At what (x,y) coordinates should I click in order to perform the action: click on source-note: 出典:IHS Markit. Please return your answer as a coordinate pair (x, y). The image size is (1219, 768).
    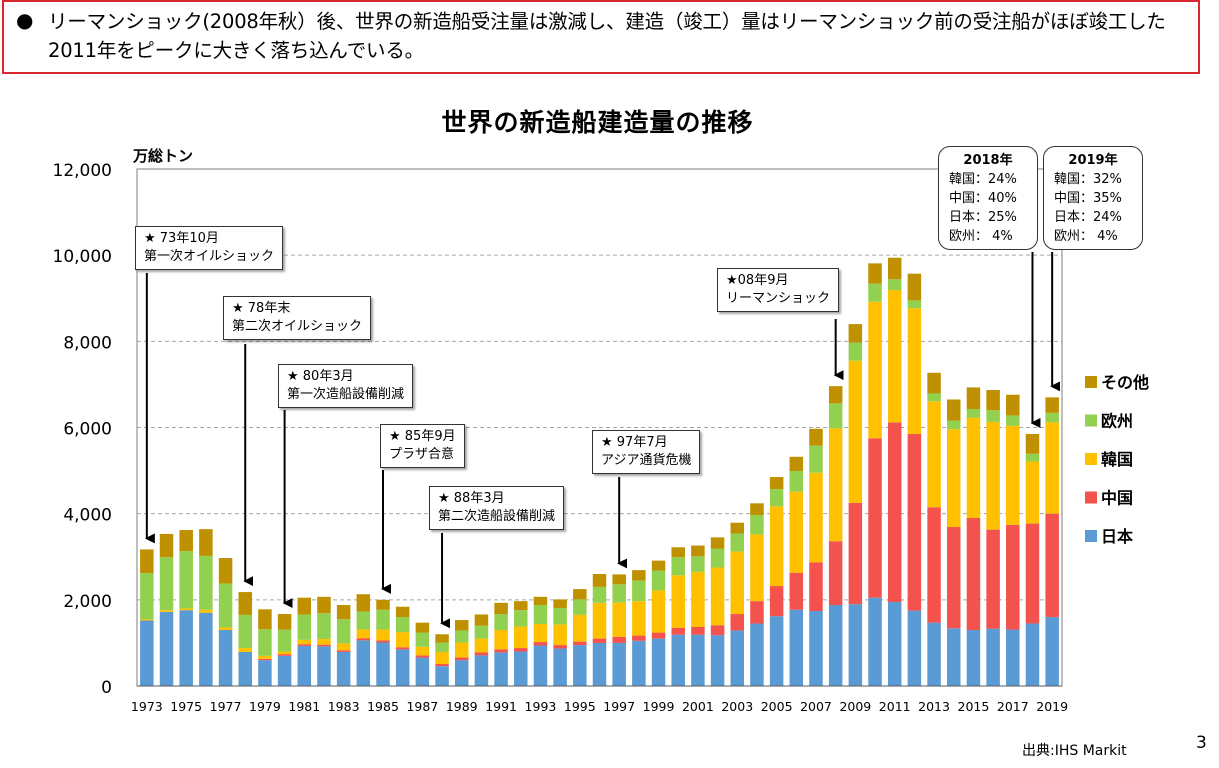
    Looking at the image, I should click on (1074, 751).